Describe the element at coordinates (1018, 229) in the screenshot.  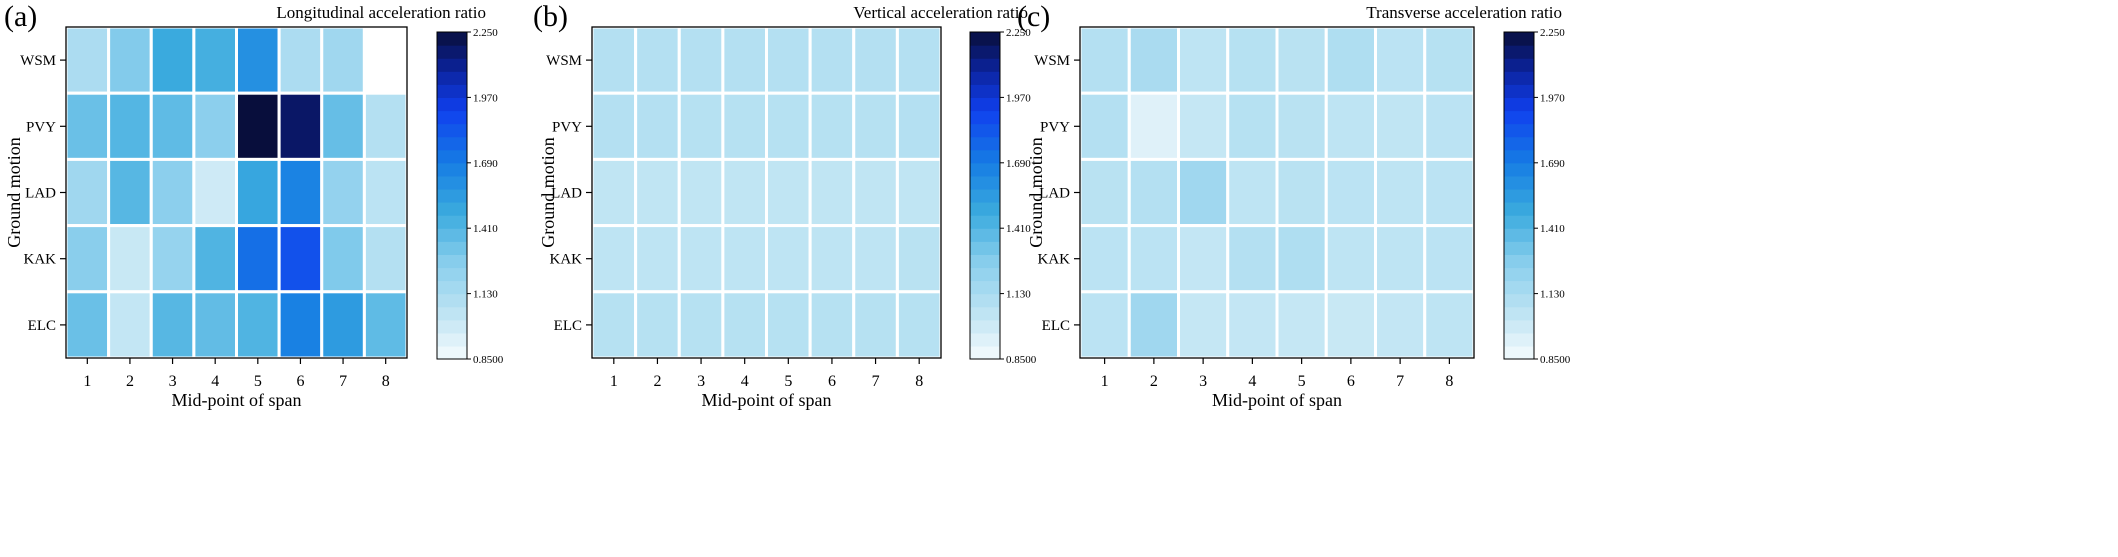
I see `colorbar-tick-label: 1.410` at that location.